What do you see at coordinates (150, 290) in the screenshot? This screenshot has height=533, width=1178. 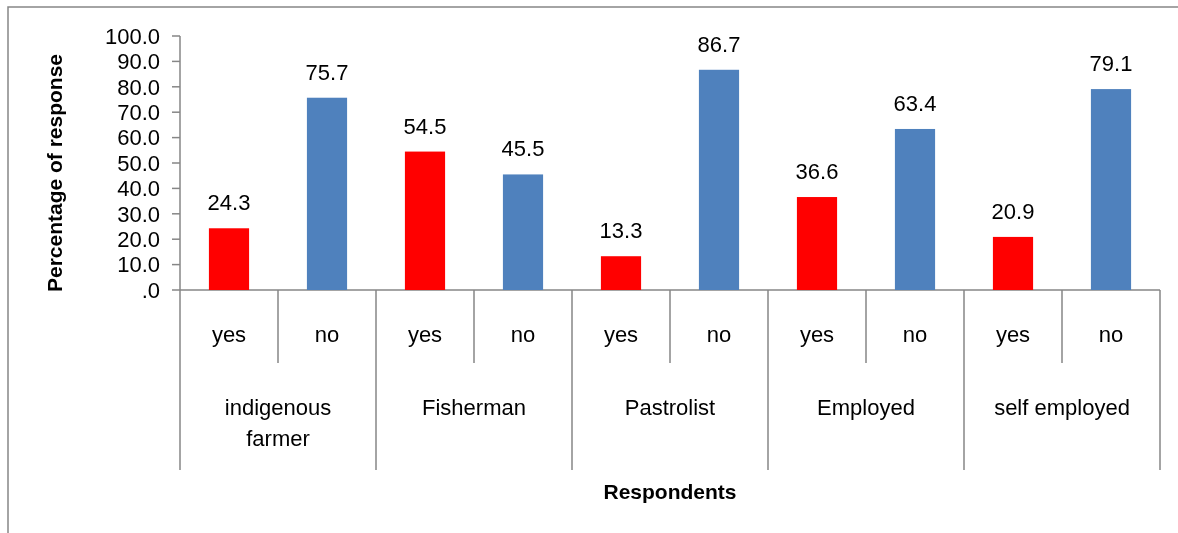 I see `y-tick-label: .0` at bounding box center [150, 290].